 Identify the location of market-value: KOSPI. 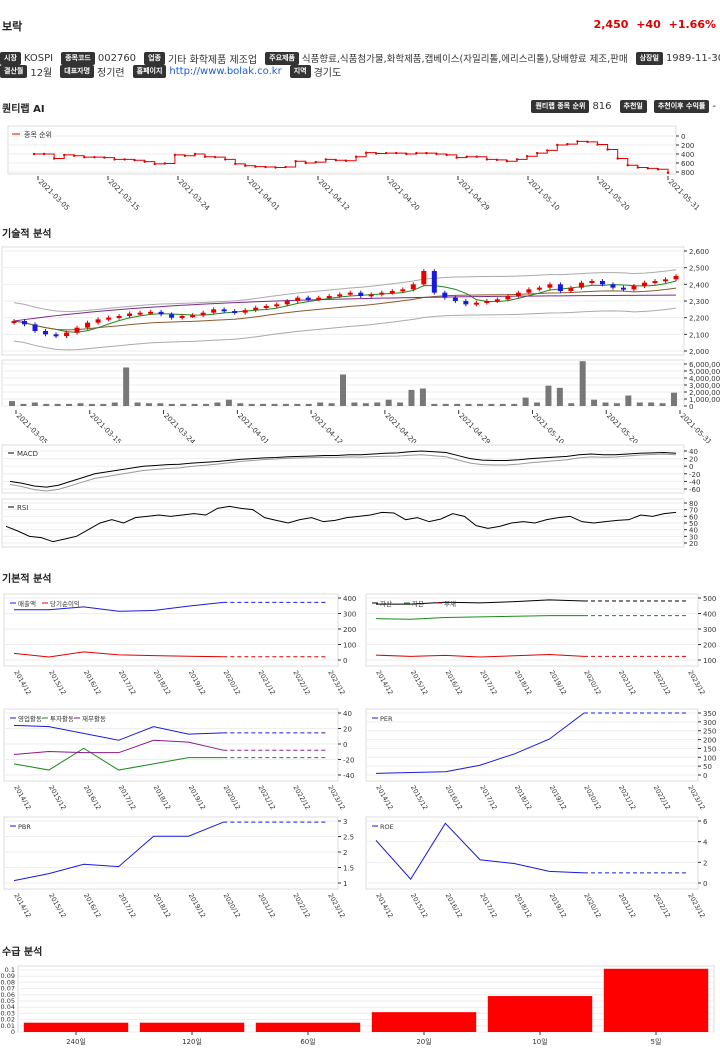
(38, 58).